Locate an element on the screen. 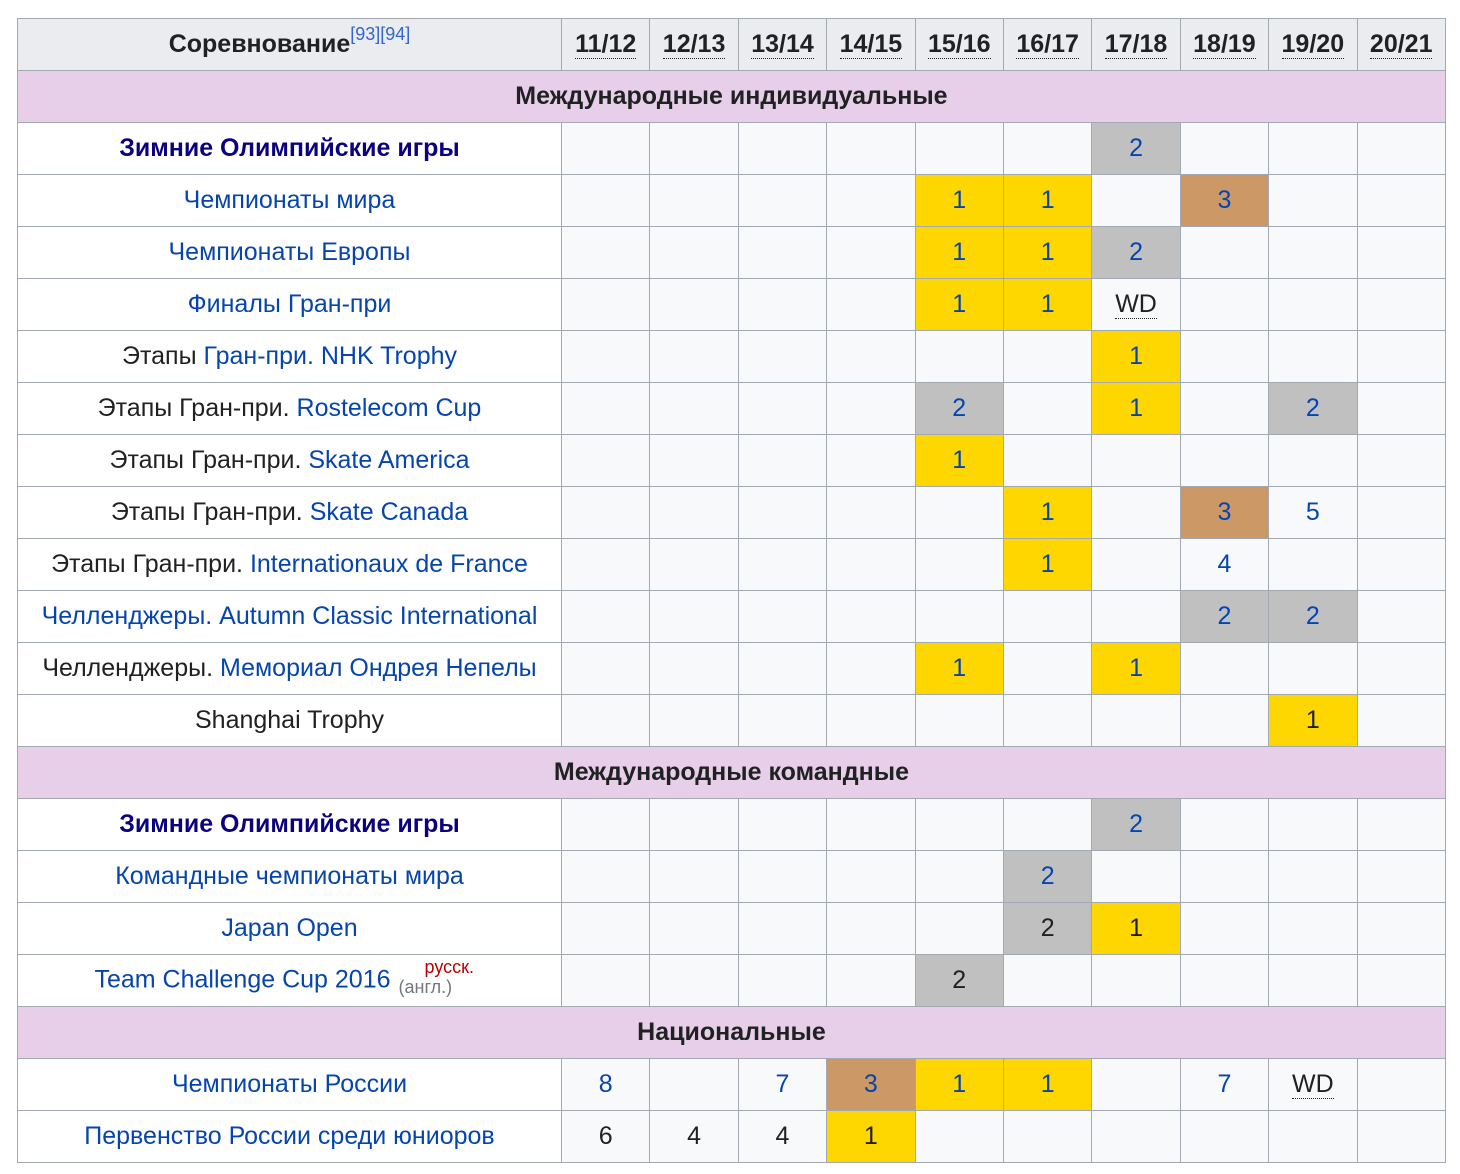 The width and height of the screenshot is (1460, 1174). header-competition: Соревнование[93][94] is located at coordinates (289, 44).